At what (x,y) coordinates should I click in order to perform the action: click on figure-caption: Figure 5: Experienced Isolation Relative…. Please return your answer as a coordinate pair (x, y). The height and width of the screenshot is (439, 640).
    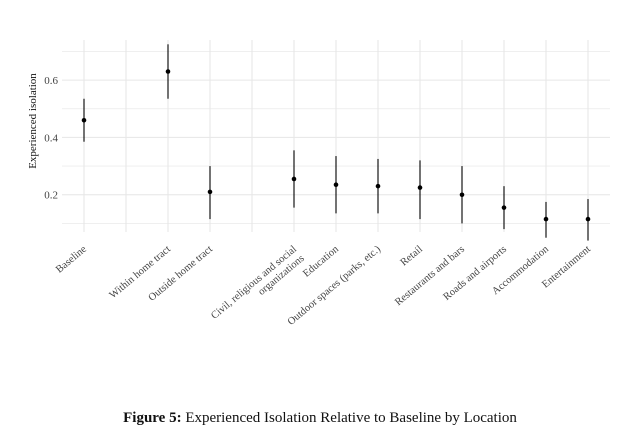
    Looking at the image, I should click on (320, 418).